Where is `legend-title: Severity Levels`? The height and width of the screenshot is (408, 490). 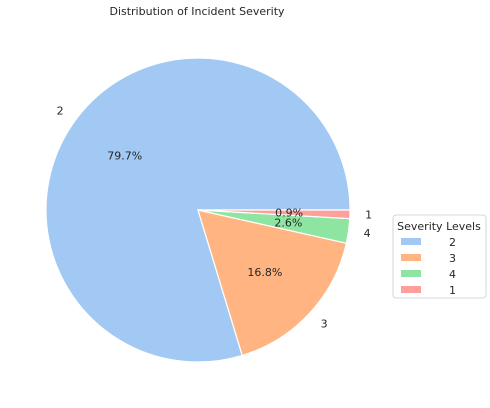
legend-title: Severity Levels is located at coordinates (439, 226).